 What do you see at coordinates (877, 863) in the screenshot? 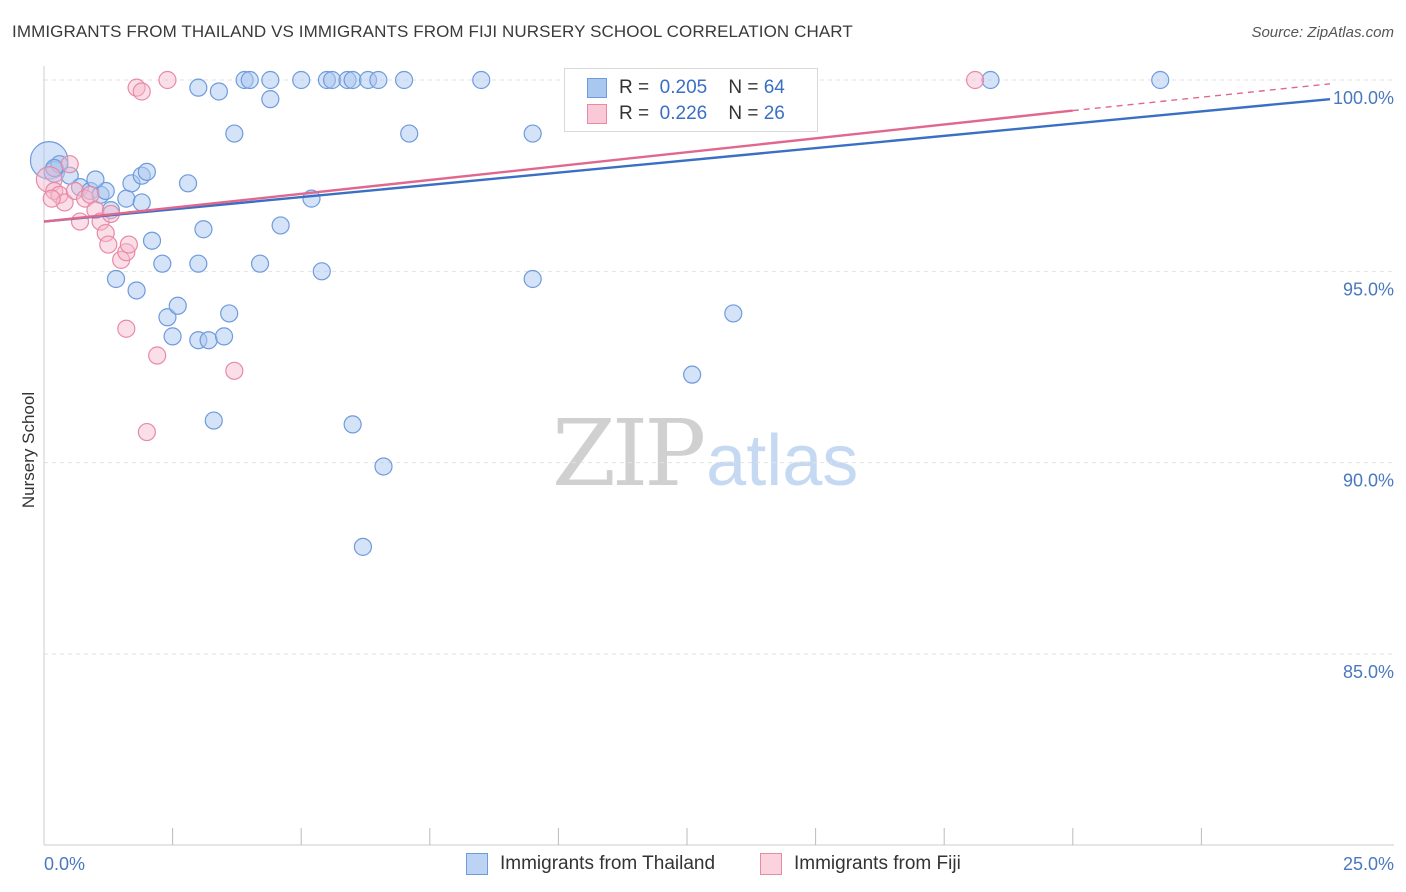
I see `bottom-legend-label: Immigrants from Fiji` at bounding box center [877, 863].